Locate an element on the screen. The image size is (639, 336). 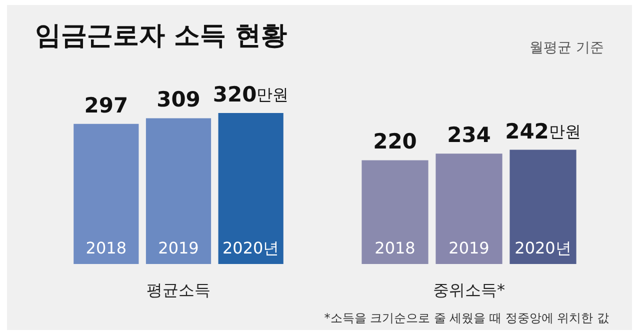
data-label: 234 is located at coordinates (469, 135).